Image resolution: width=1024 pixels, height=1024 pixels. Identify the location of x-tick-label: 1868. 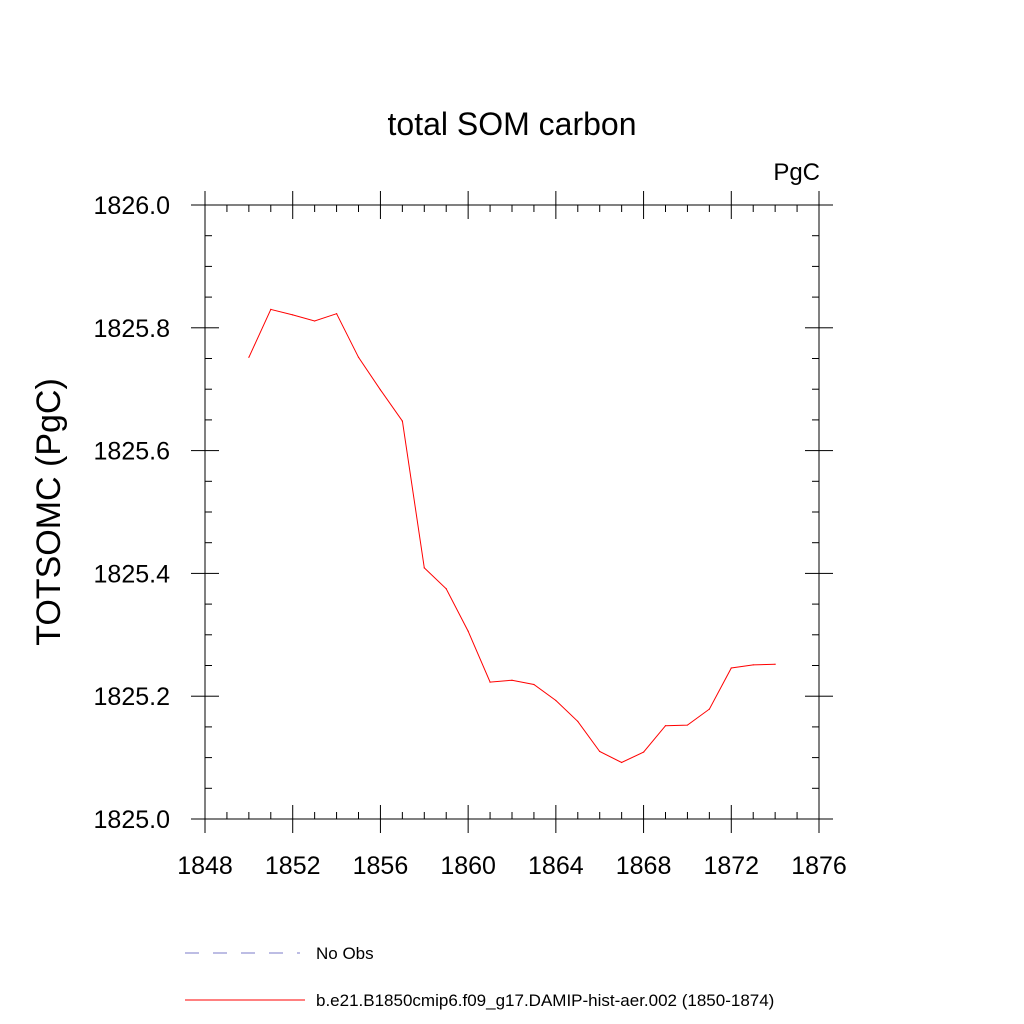
(644, 866).